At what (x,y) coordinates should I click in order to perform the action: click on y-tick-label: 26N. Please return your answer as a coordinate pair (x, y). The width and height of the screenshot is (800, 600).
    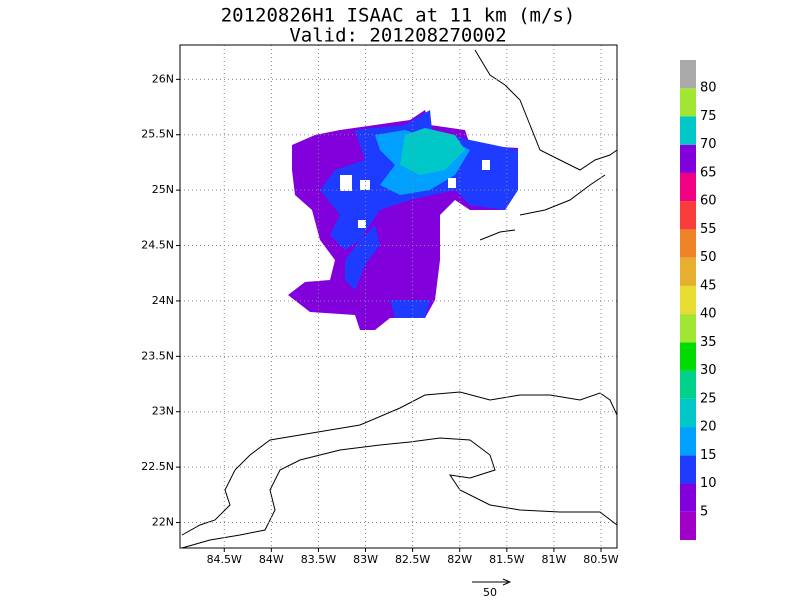
    Looking at the image, I should click on (163, 78).